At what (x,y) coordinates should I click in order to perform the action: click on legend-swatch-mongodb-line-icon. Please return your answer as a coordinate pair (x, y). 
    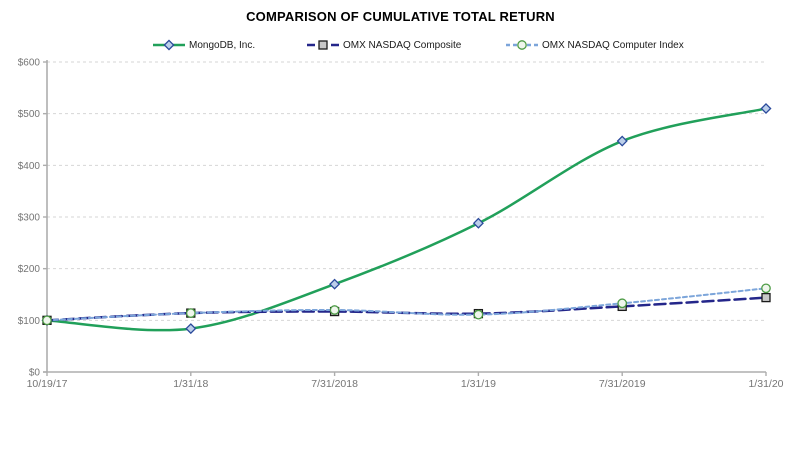
    Looking at the image, I should click on (169, 45).